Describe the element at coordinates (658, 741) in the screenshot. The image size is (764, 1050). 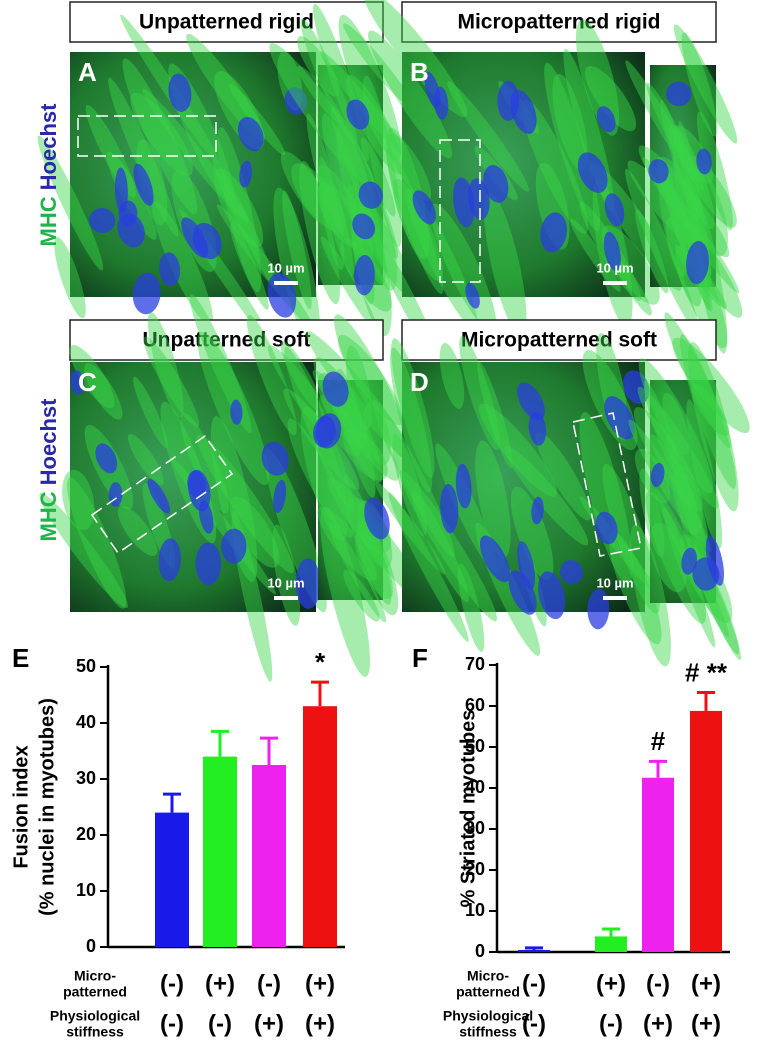
I see `significance: #` at that location.